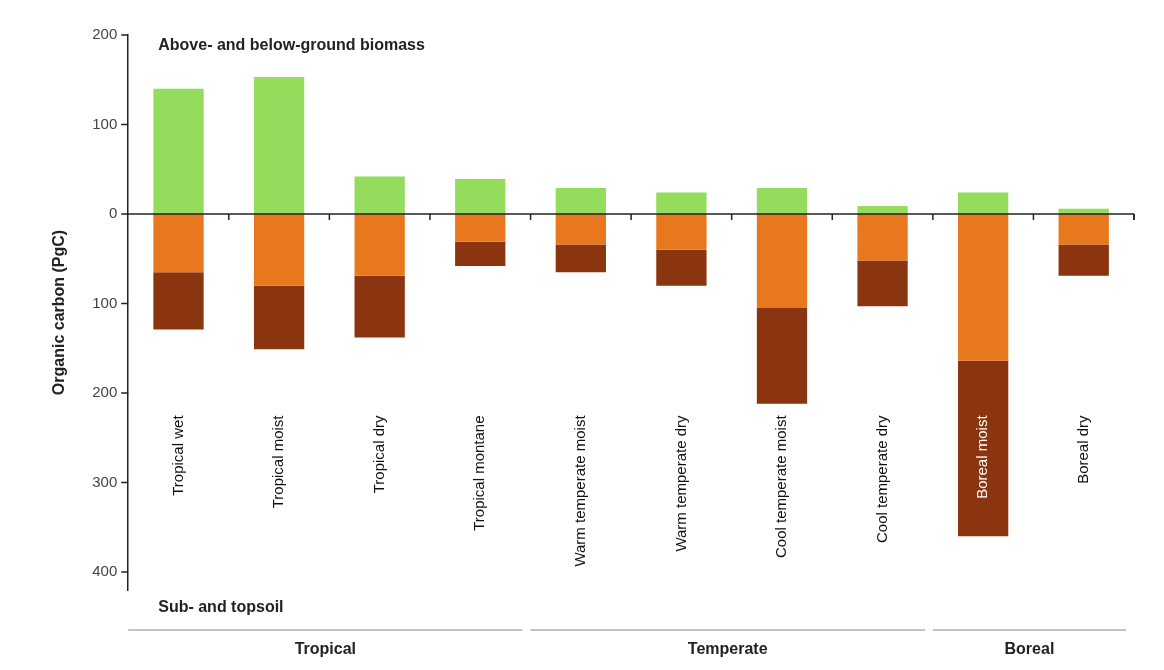 The height and width of the screenshot is (670, 1164). Describe the element at coordinates (579, 490) in the screenshot. I see `x-tick-label: Warm temperate moist` at that location.